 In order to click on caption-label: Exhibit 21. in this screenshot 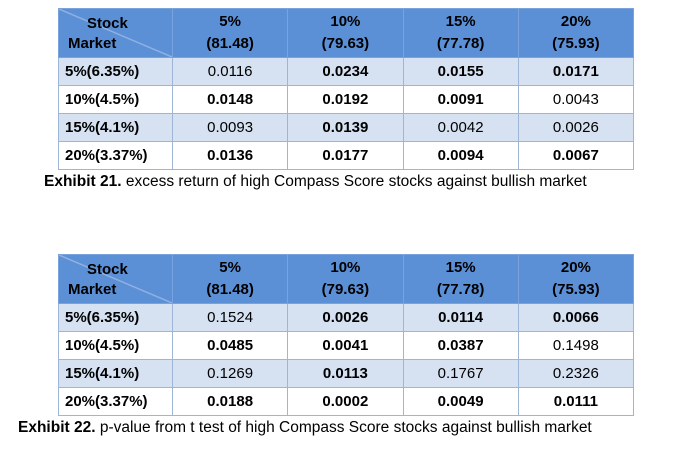, I will do `click(83, 181)`.